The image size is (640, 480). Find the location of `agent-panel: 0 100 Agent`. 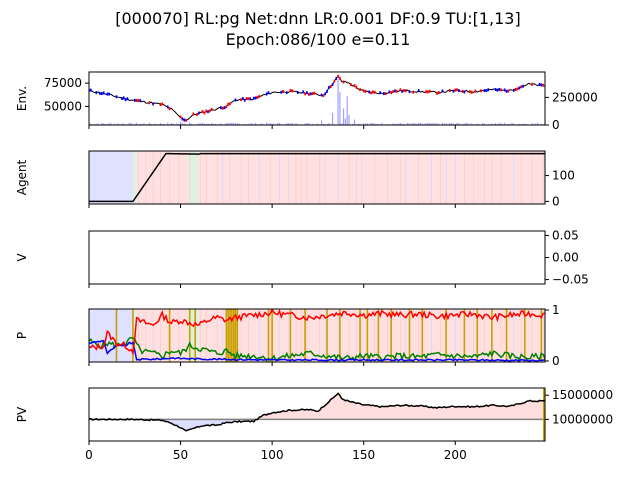

agent-panel: 0 100 Agent is located at coordinates (295, 179).